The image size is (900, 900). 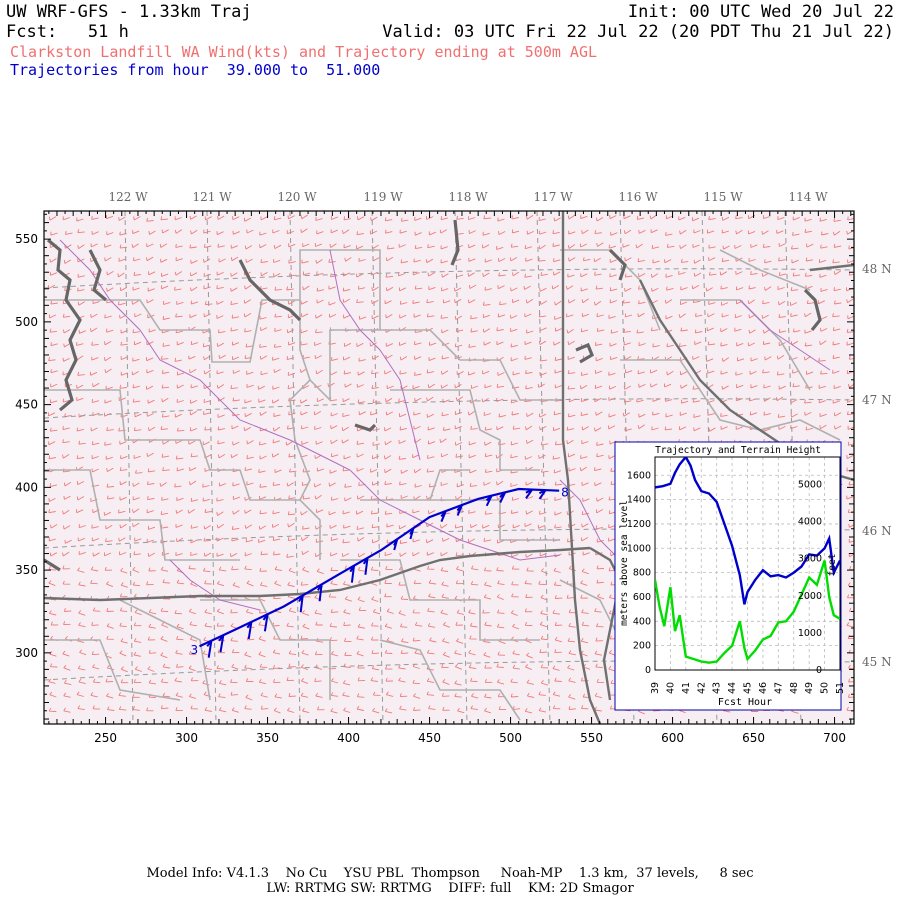 I want to click on longitude-label: 115 W, so click(x=723, y=197).